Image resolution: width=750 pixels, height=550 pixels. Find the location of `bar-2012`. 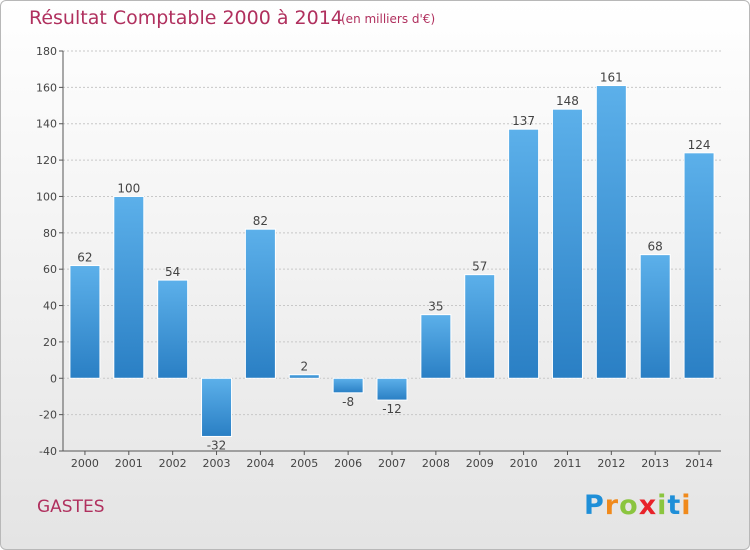

bar-2012 is located at coordinates (611, 232).